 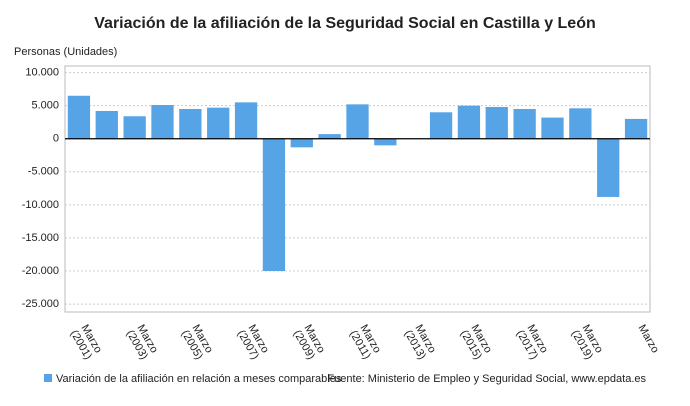 What do you see at coordinates (40, 271) in the screenshot?
I see `y-tick-label: -20.000` at bounding box center [40, 271].